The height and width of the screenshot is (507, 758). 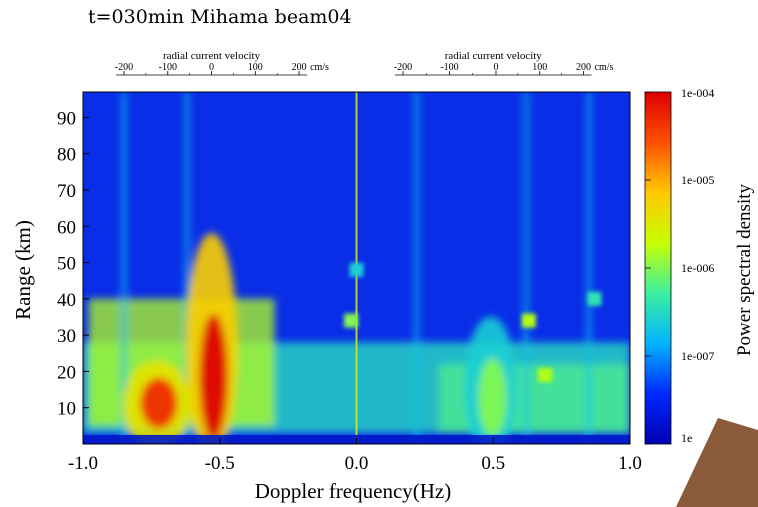 I want to click on y-axis-label: Range (km), so click(x=23, y=270).